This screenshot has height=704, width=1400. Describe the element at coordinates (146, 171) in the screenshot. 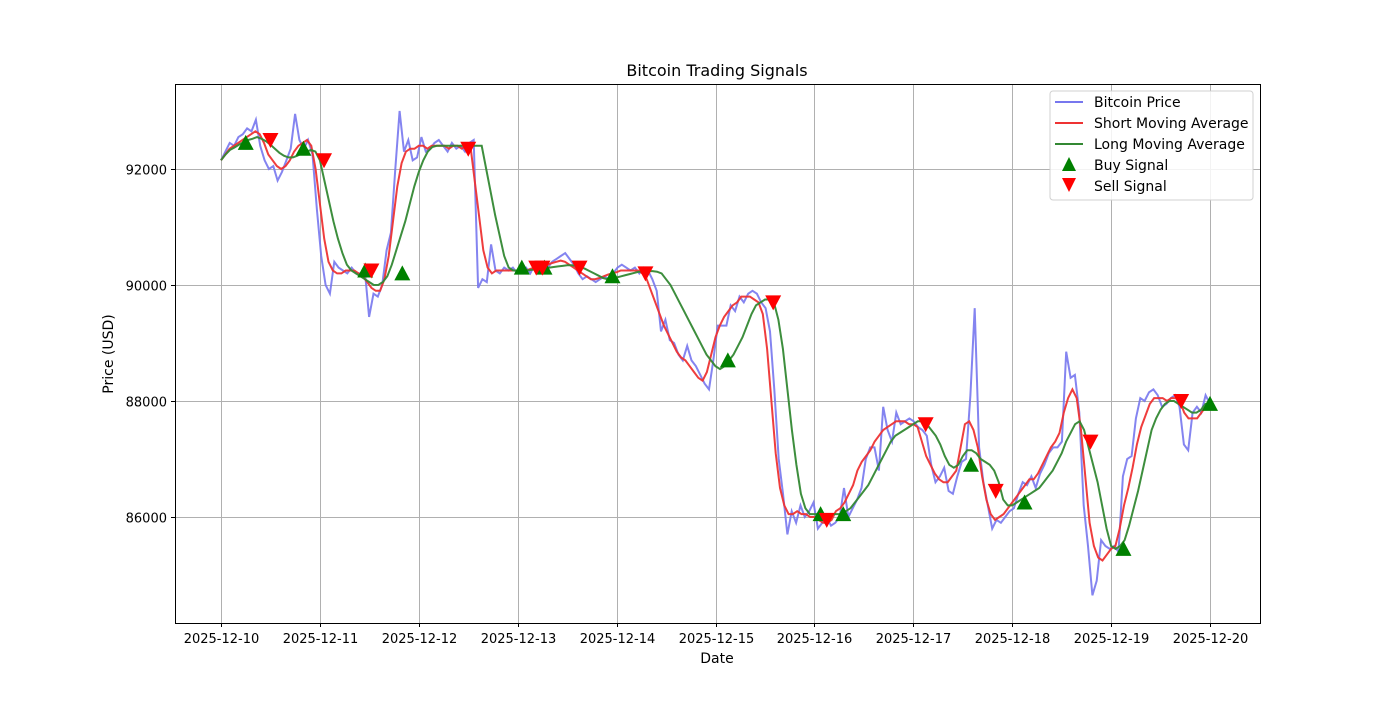

I see `y-tick-label: 92000` at that location.